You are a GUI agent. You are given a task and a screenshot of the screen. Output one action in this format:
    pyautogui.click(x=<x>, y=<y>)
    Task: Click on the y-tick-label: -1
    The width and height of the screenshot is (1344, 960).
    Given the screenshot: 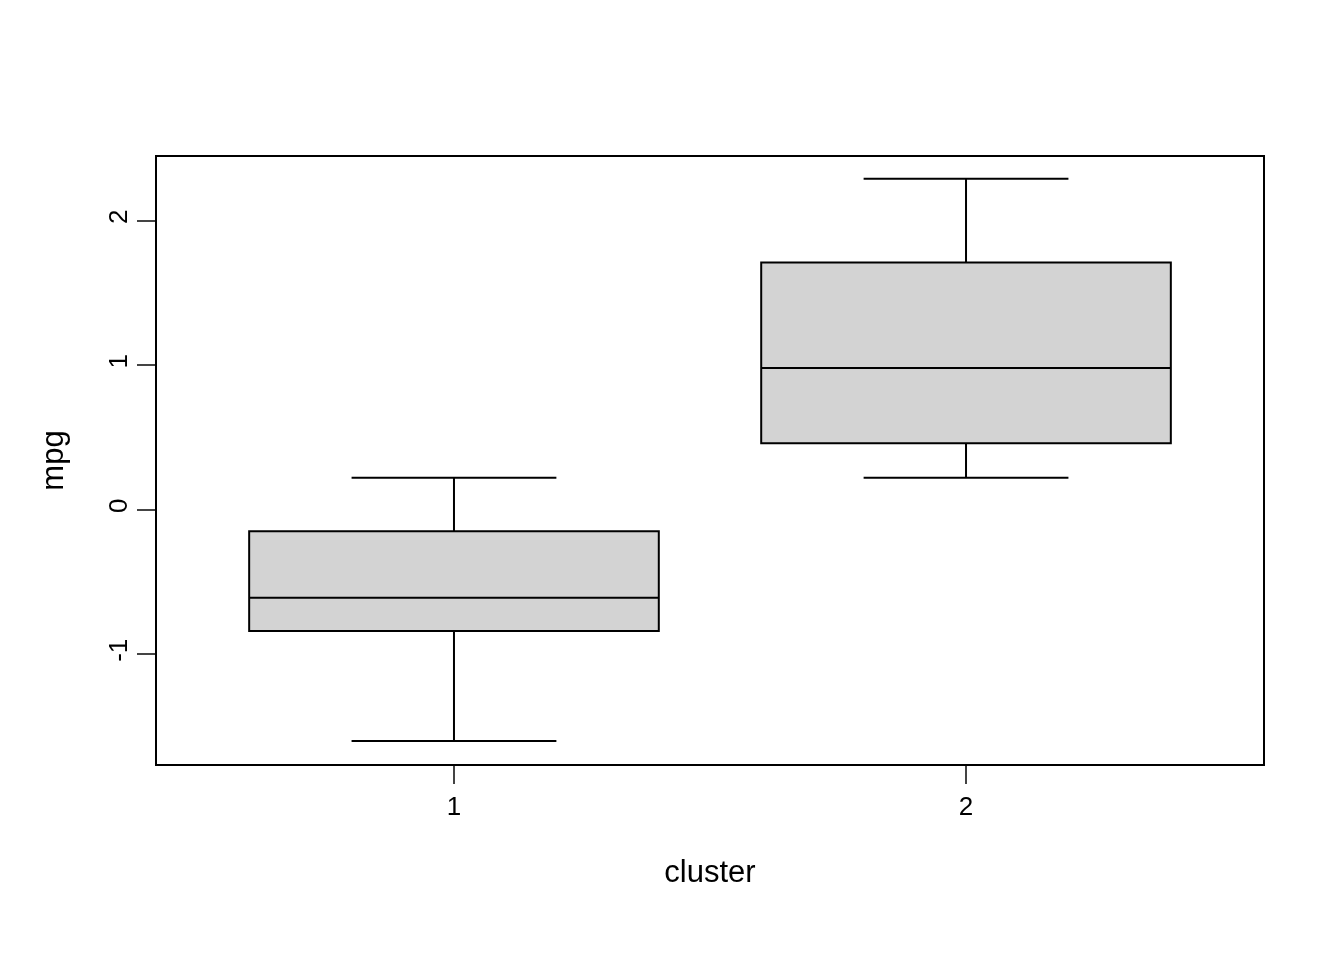 What is the action you would take?
    pyautogui.click(x=117, y=650)
    